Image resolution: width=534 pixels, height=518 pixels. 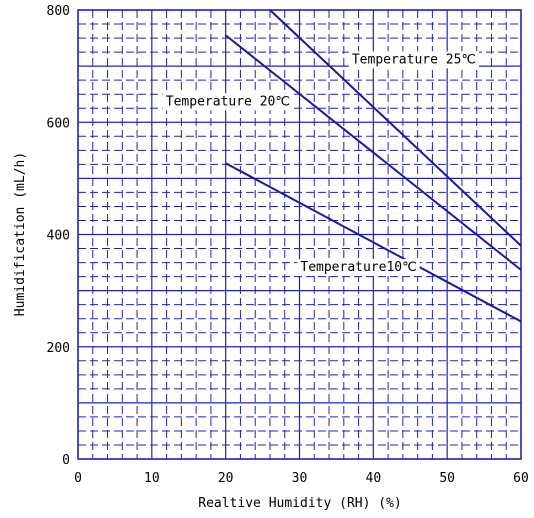 I want to click on x-tick-label: 30, so click(x=300, y=478).